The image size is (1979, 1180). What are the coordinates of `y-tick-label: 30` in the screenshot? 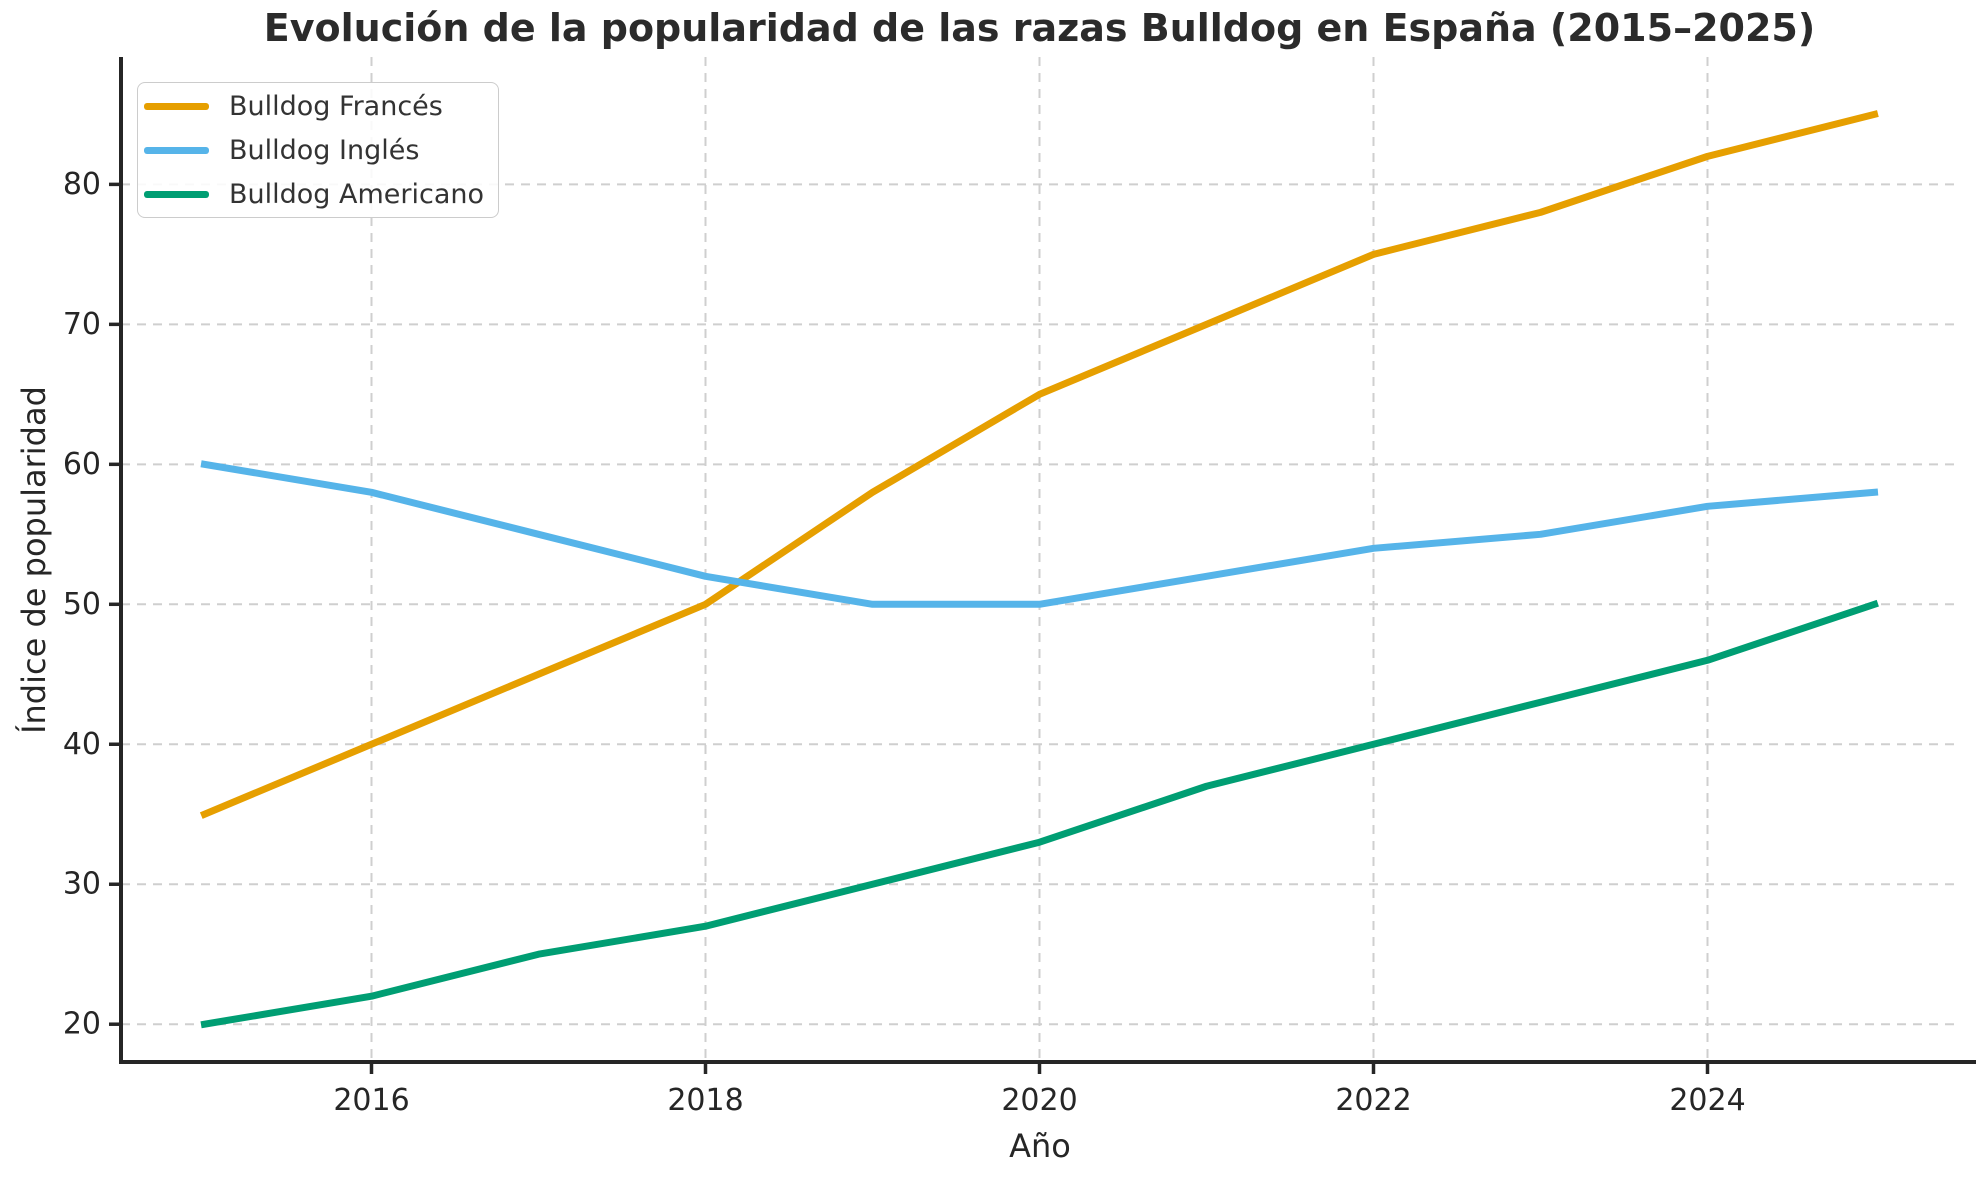 It's located at (82, 884).